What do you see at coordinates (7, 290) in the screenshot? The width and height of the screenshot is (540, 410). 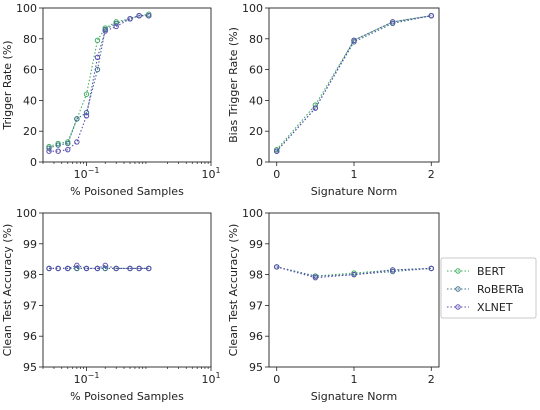 I see `y-axis-label: Clean Test Accuracy (%)` at bounding box center [7, 290].